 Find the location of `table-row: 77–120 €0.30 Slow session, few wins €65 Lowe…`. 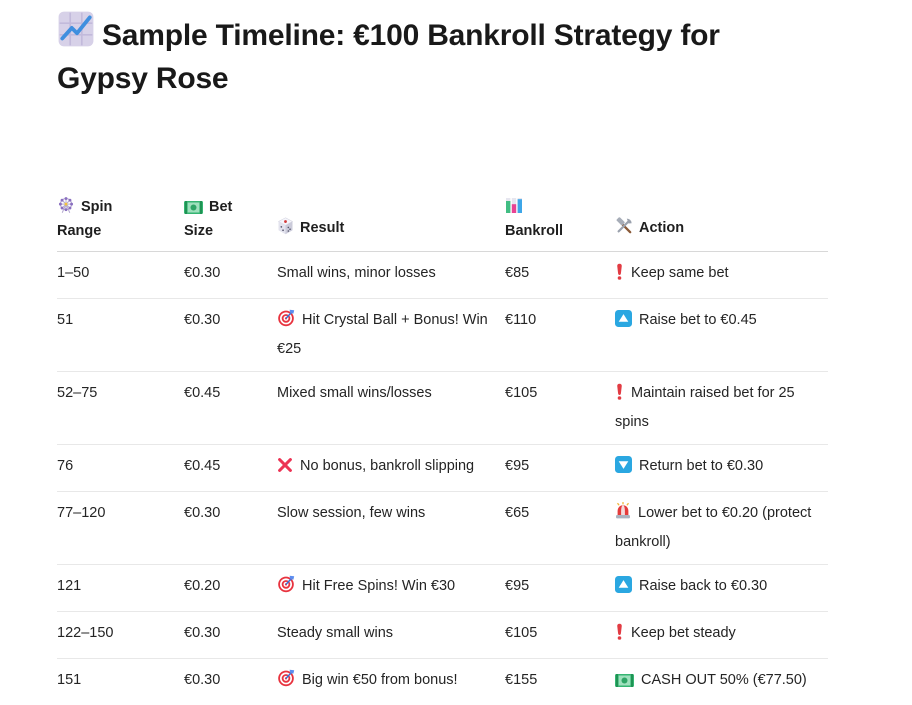

table-row: 77–120 €0.30 Slow session, few wins €65 Lowe… is located at coordinates (442, 528).